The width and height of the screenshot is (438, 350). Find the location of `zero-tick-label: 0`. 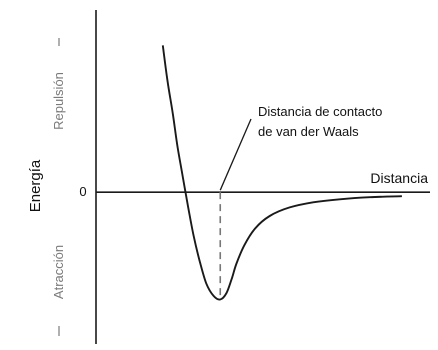

zero-tick-label: 0 is located at coordinates (82, 191).